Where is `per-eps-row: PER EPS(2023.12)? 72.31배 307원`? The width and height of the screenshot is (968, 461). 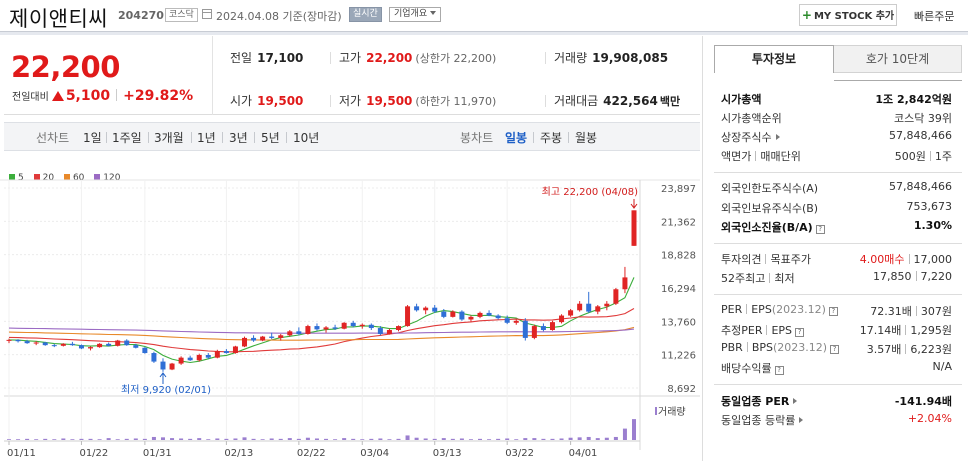
per-eps-row: PER EPS(2023.12)? 72.31배 307원 is located at coordinates (836, 311).